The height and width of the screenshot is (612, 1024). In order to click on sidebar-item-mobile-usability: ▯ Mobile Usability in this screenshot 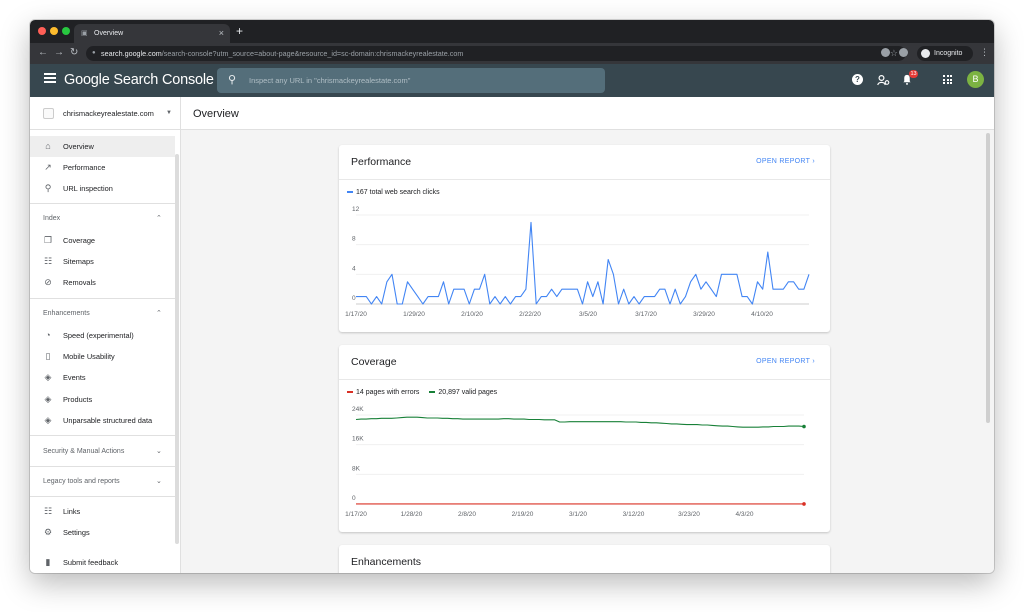, I will do `click(102, 356)`.